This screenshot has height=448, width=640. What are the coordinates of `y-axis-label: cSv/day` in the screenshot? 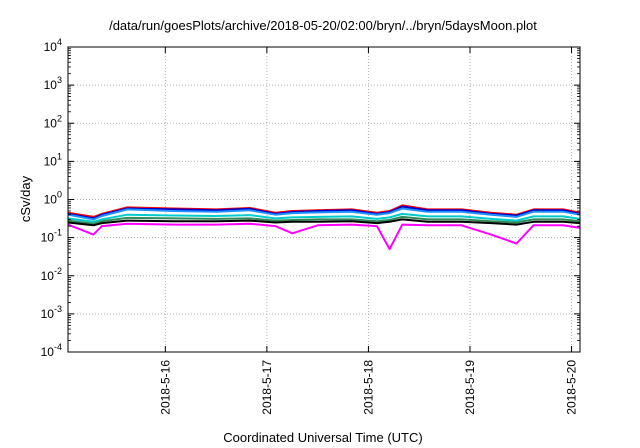 It's located at (25, 198).